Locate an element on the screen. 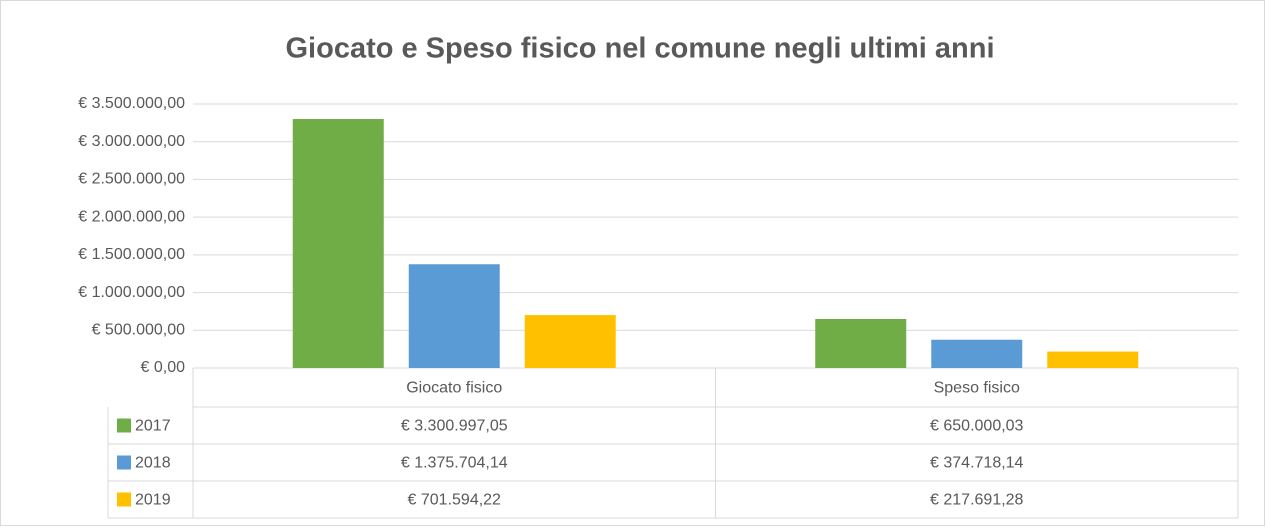 The image size is (1266, 527). legend-label: 2019 is located at coordinates (153, 500).